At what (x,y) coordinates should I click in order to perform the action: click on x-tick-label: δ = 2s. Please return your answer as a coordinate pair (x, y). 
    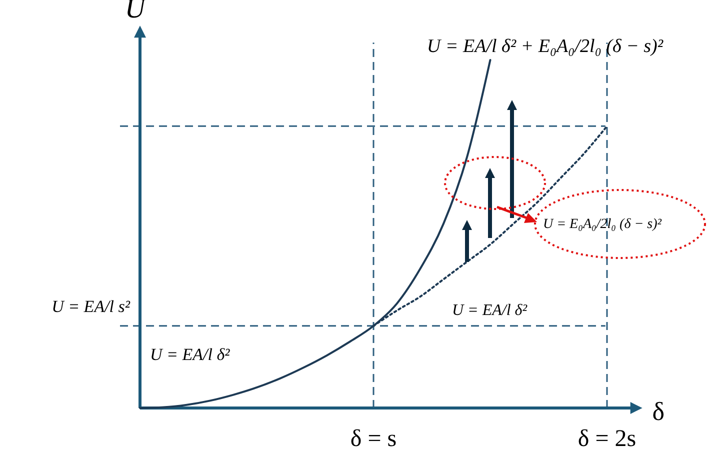
    Looking at the image, I should click on (607, 439).